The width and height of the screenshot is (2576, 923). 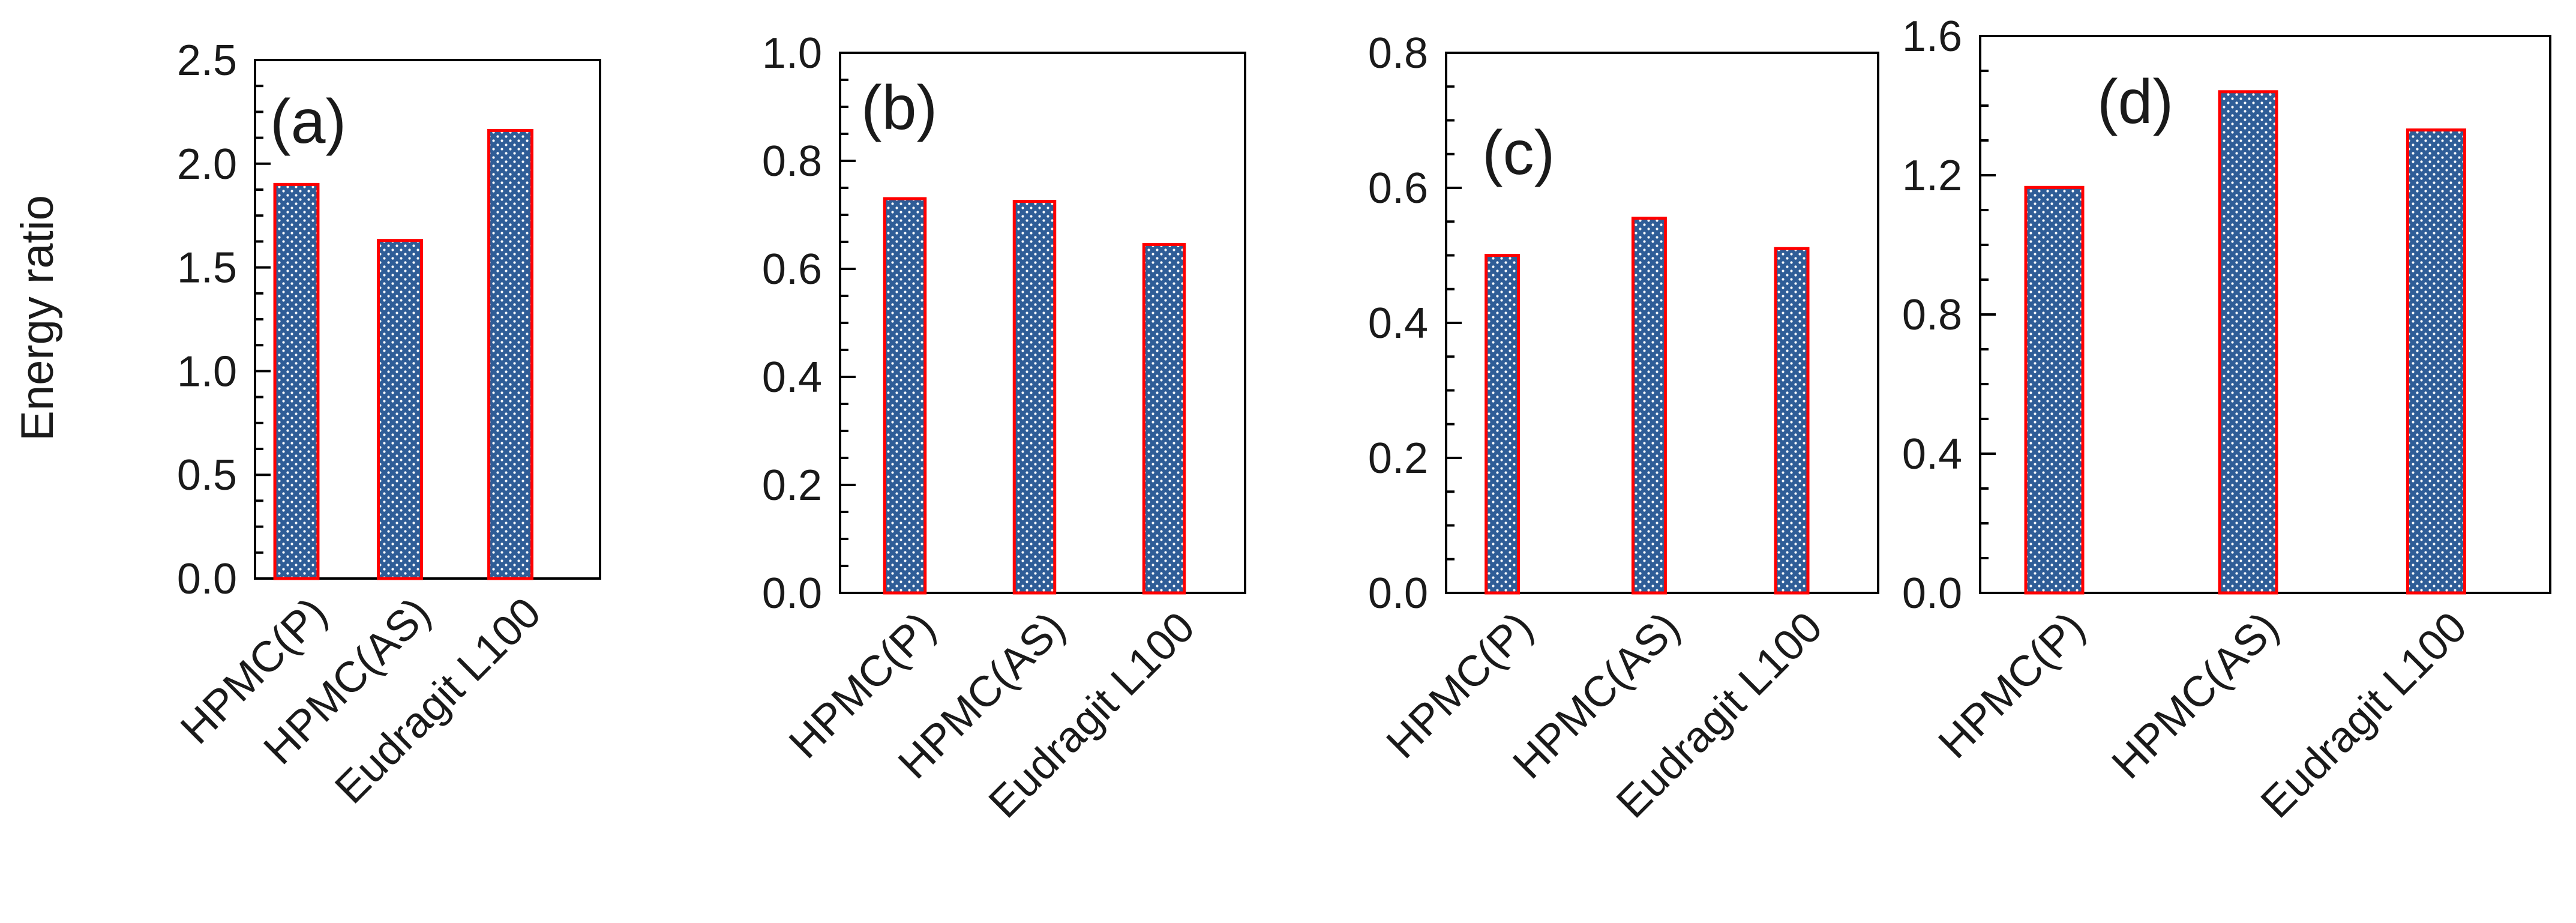 What do you see at coordinates (899, 108) in the screenshot?
I see `panel-label: (b)` at bounding box center [899, 108].